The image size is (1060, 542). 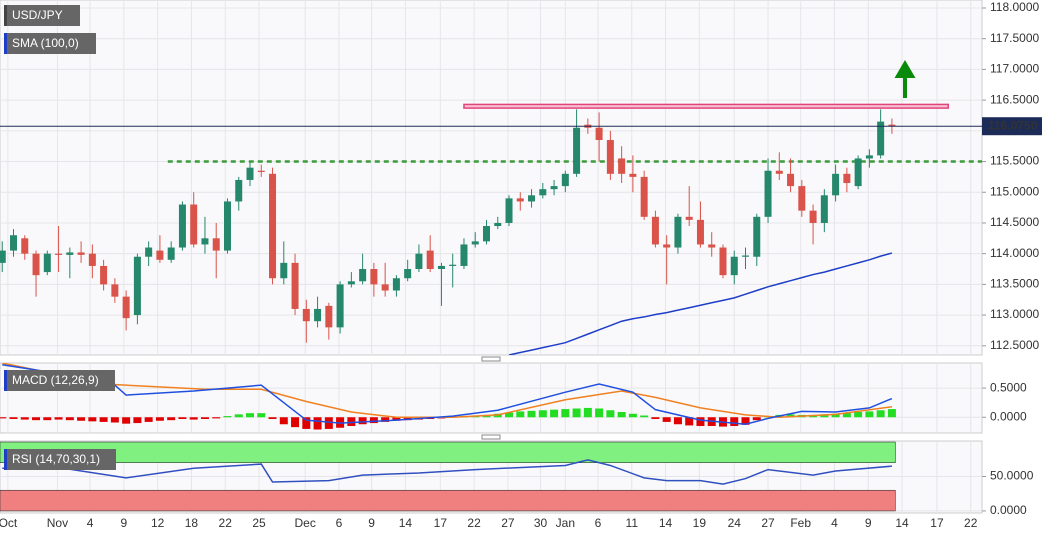 I want to click on x-tick-label: 4, so click(x=834, y=523).